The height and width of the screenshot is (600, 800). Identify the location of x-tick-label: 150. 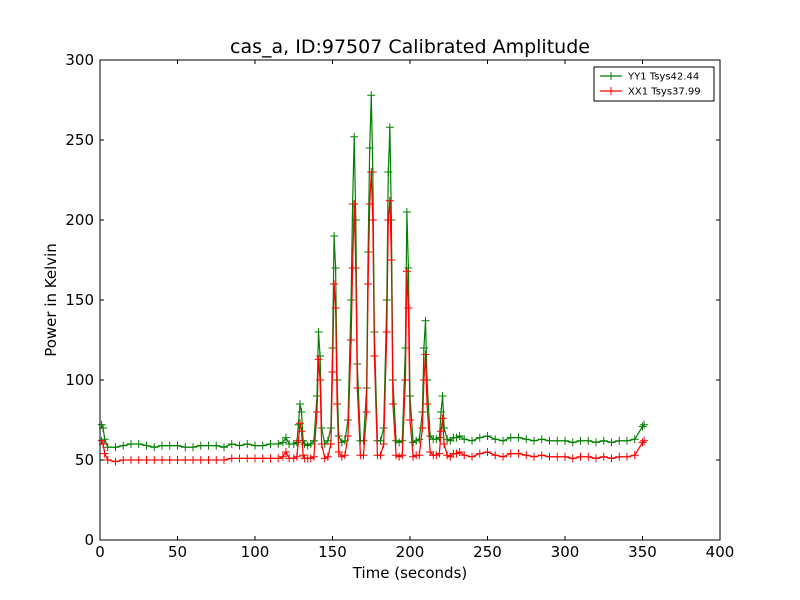
(332, 552).